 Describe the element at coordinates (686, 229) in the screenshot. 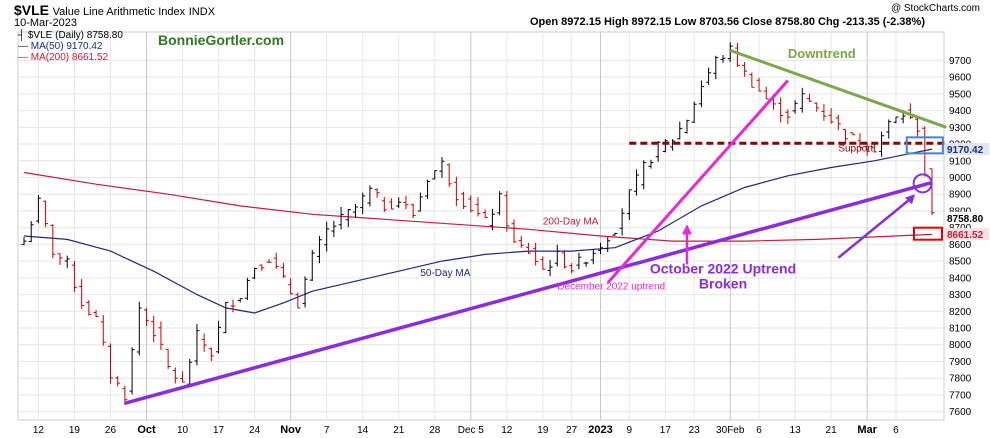

I see `dec-arrow-head` at that location.